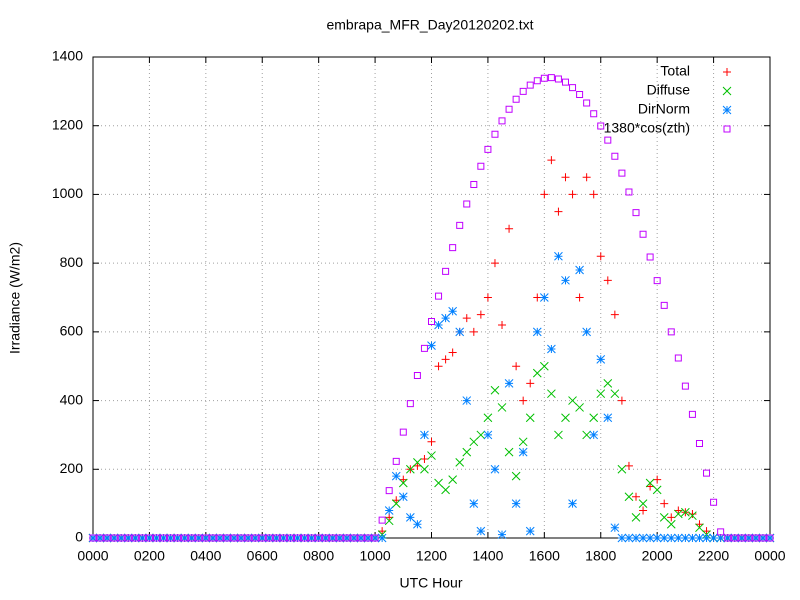  I want to click on legend-label: Total, so click(675, 71).